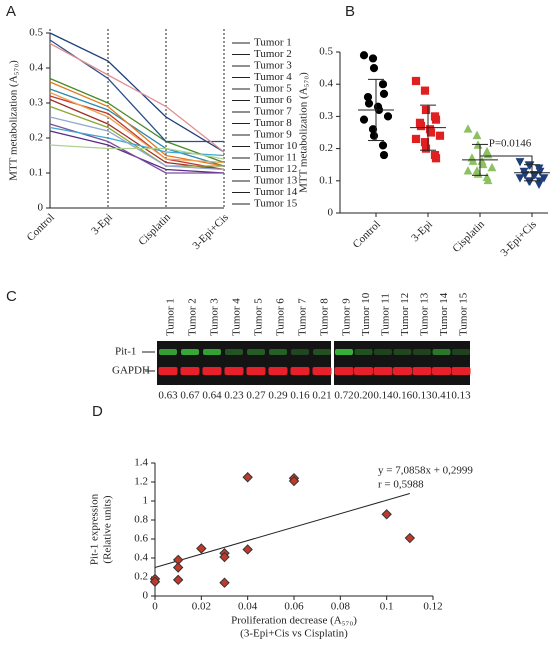  I want to click on lane-label: Tumor 15, so click(464, 314).